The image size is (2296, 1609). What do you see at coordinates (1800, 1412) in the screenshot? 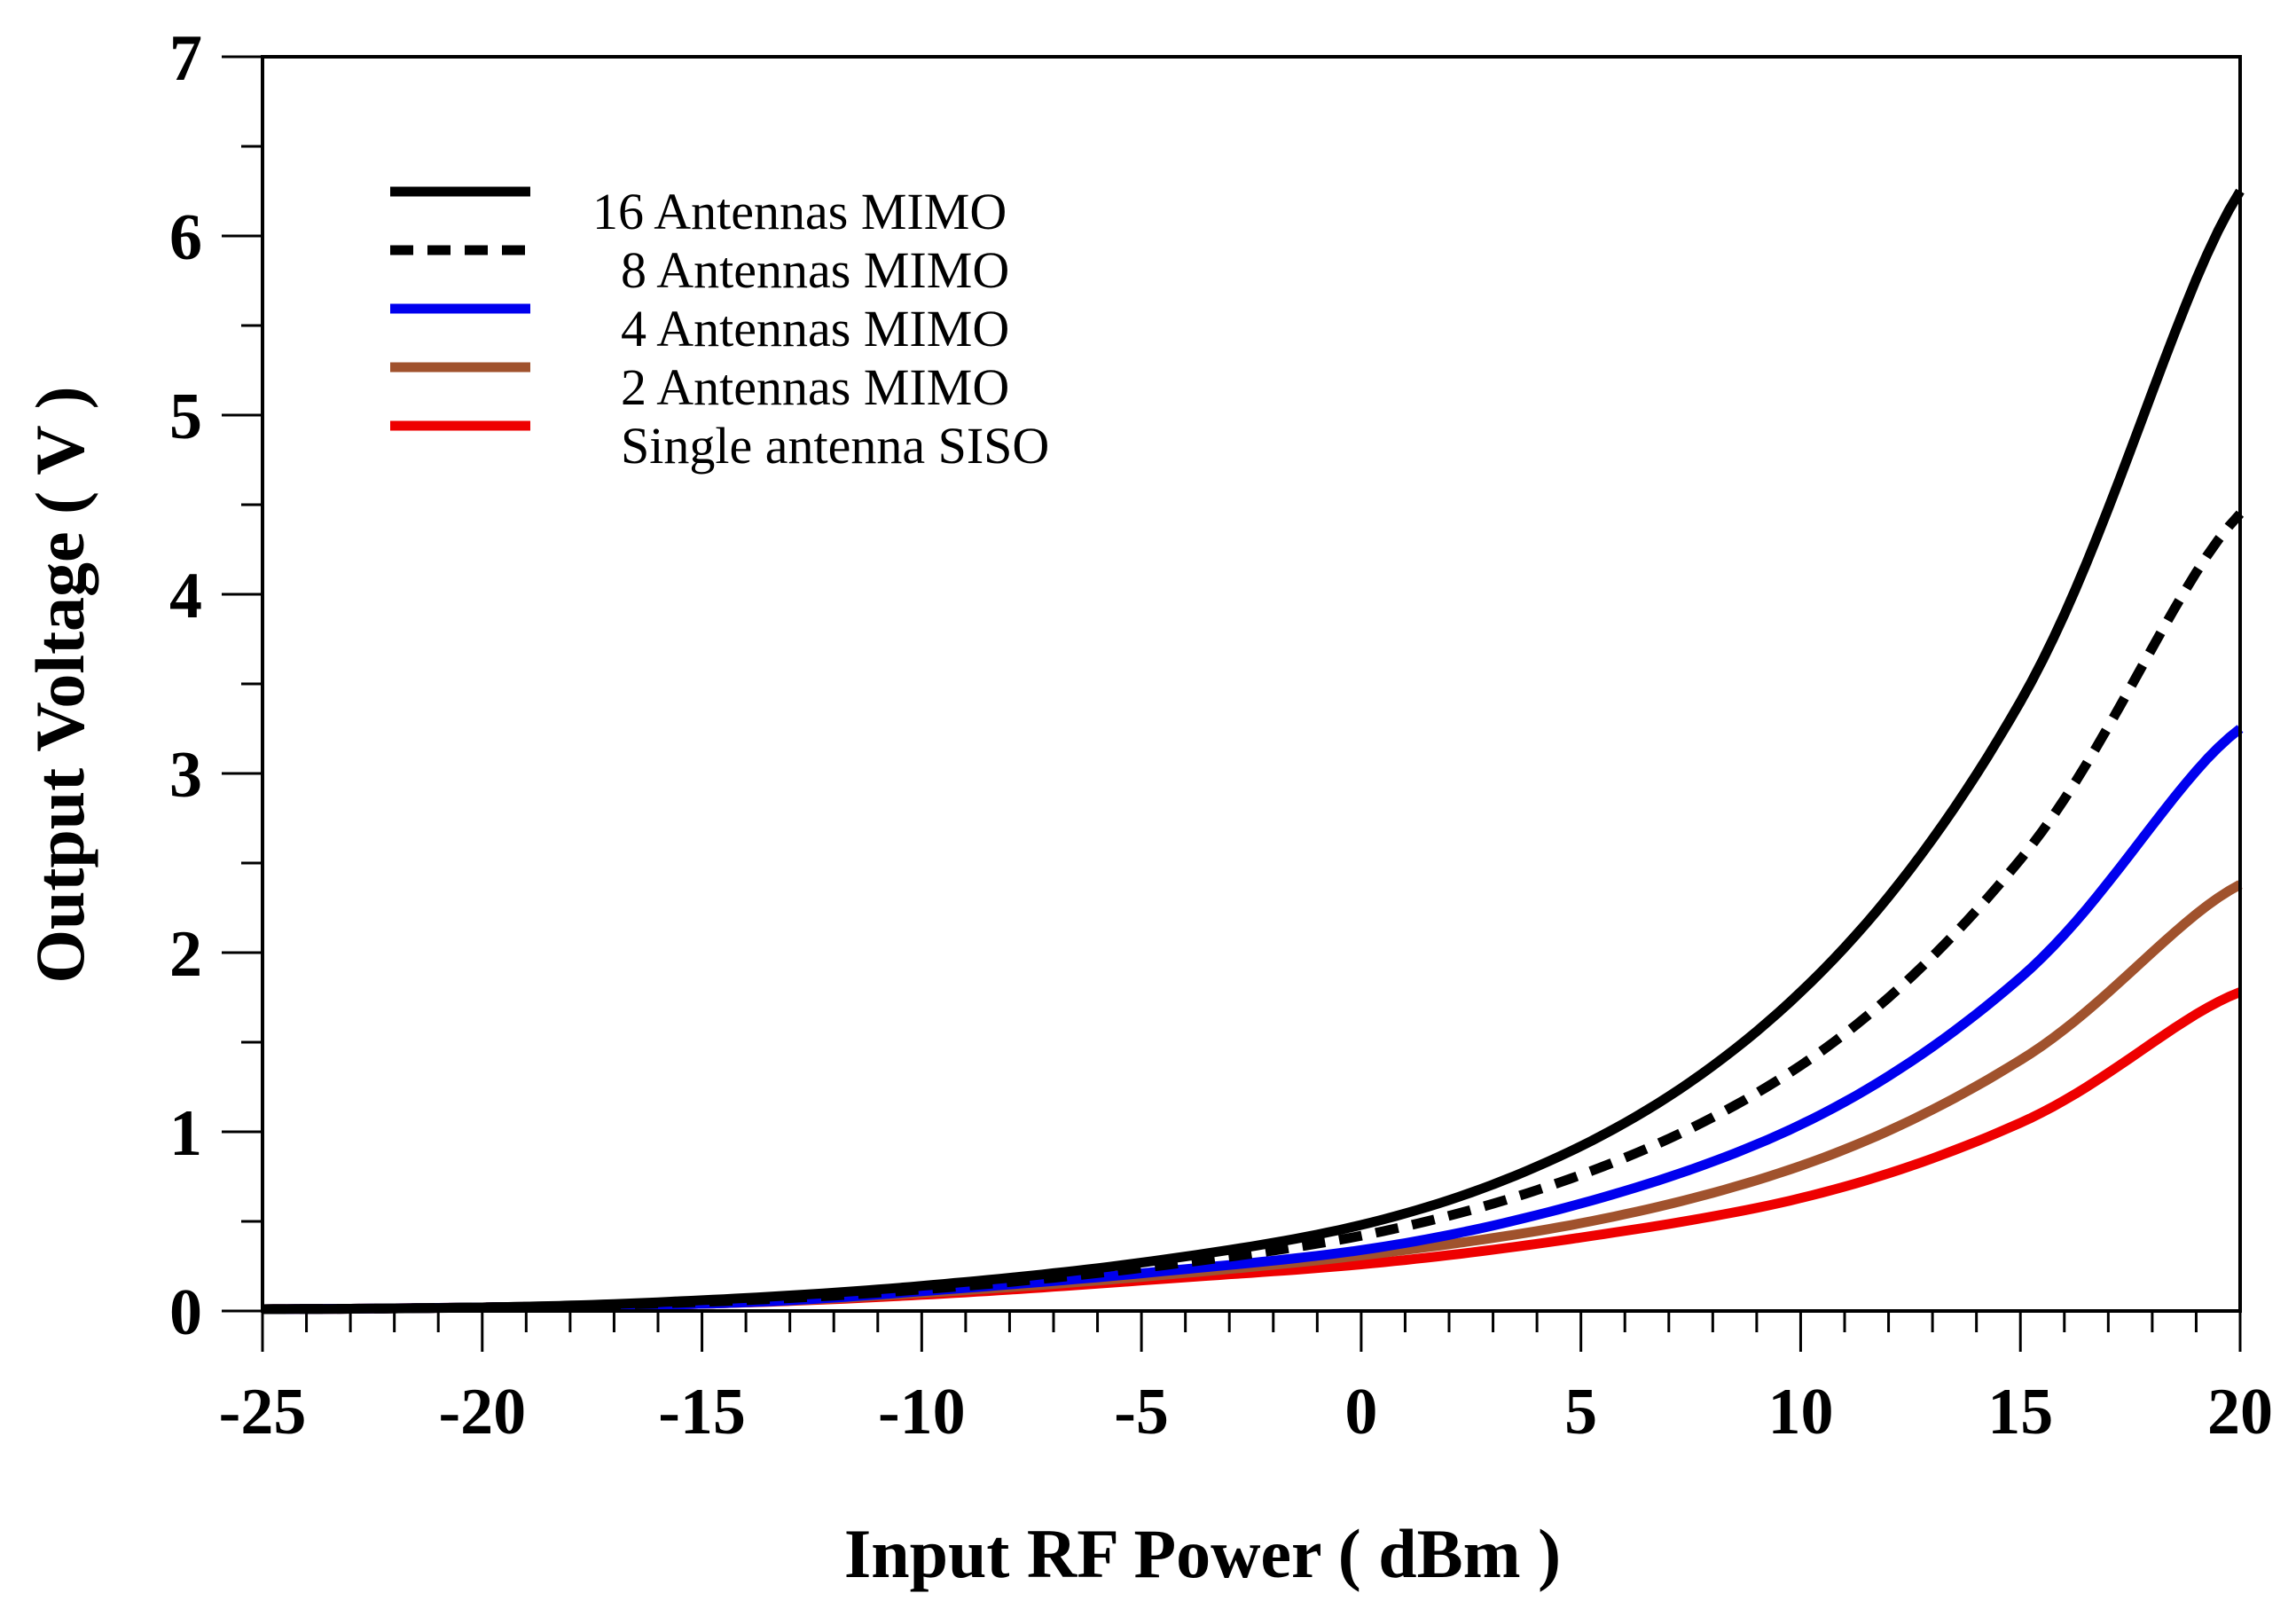
I see `x-tick-label: 10` at bounding box center [1800, 1412].